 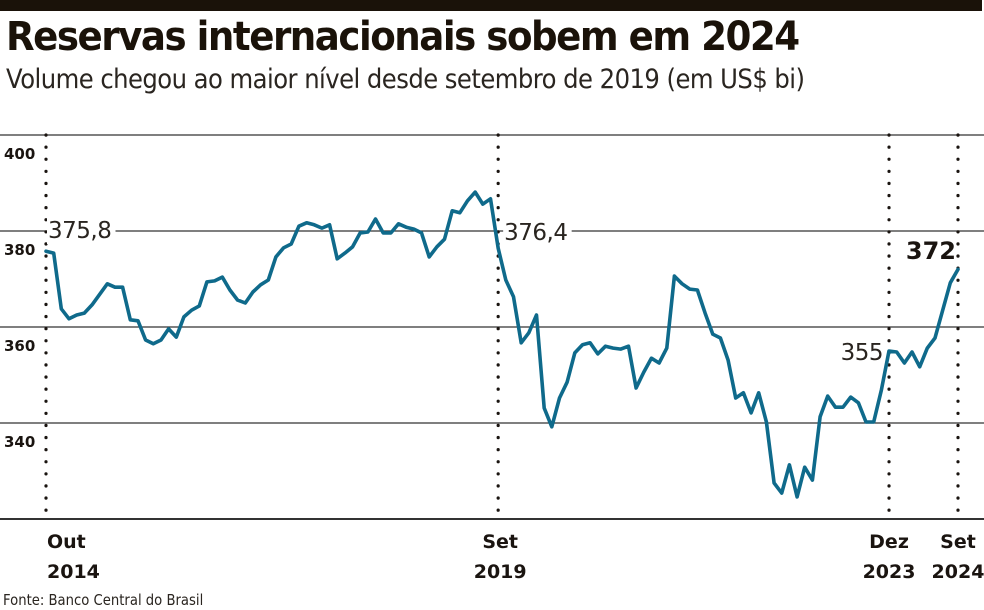 I want to click on source-note: Fonte: Banco Central do Brasil, so click(x=103, y=600).